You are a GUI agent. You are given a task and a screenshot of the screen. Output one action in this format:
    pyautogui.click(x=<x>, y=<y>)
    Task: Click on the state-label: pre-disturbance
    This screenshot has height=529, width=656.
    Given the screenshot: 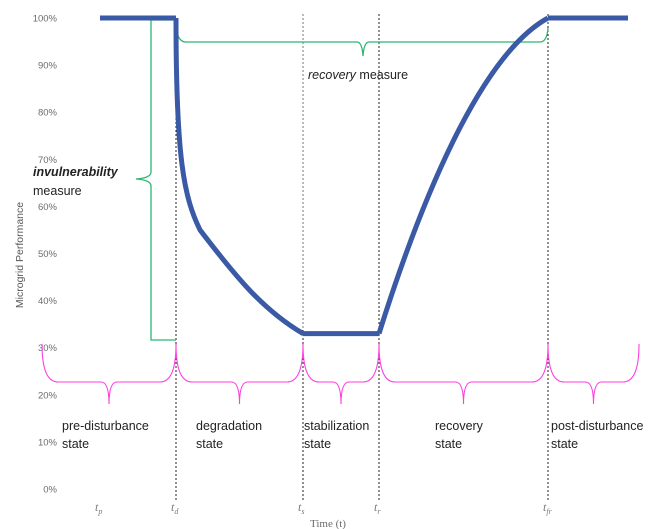 What is the action you would take?
    pyautogui.click(x=105, y=426)
    